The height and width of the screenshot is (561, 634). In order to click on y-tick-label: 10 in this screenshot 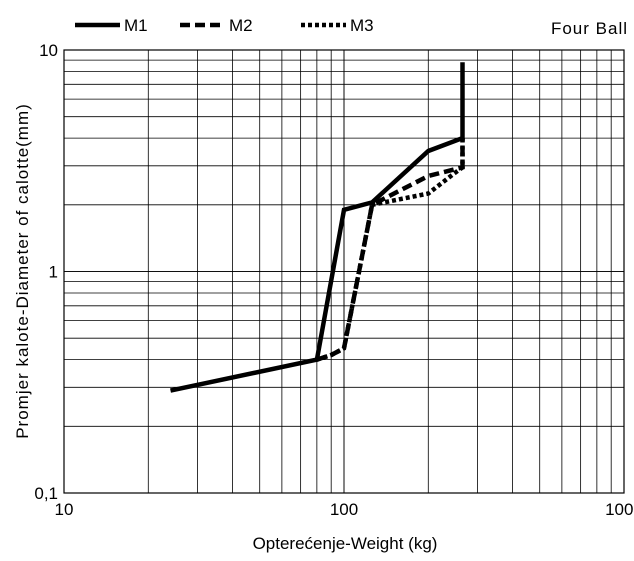, I will do `click(48, 50)`.